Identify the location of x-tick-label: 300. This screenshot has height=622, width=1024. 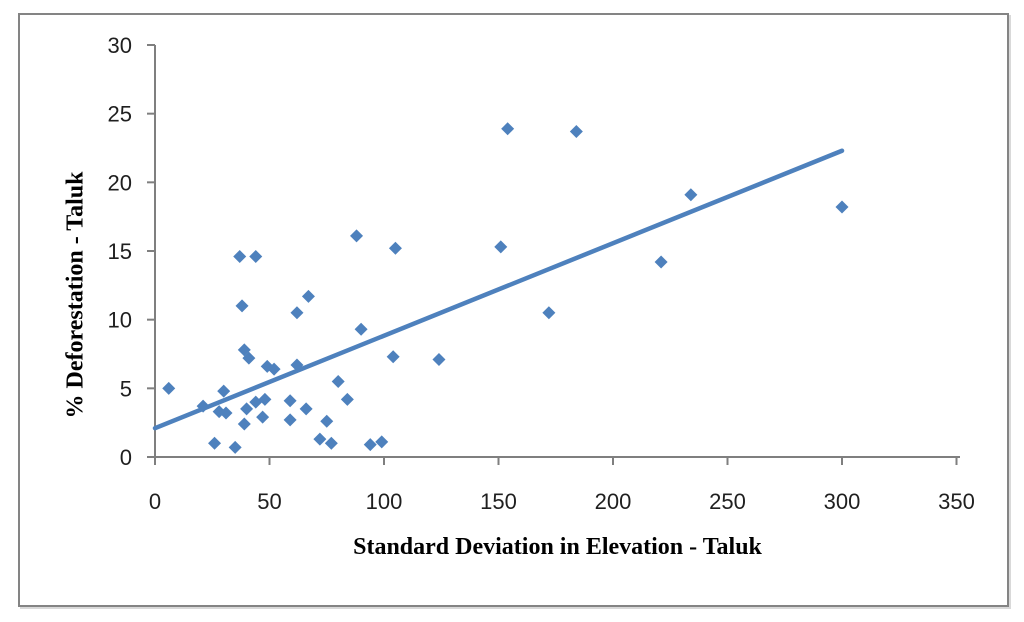
(842, 501).